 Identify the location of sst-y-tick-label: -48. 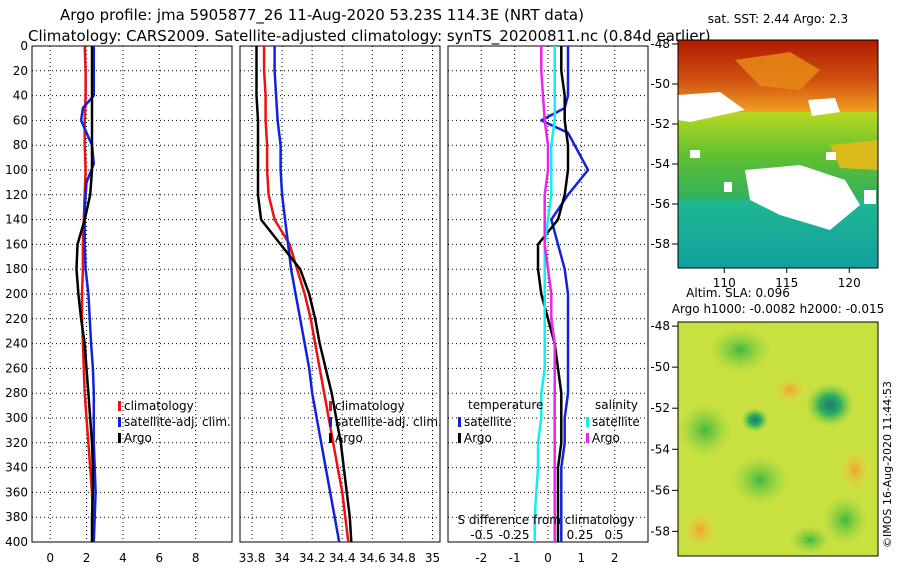
(660, 44).